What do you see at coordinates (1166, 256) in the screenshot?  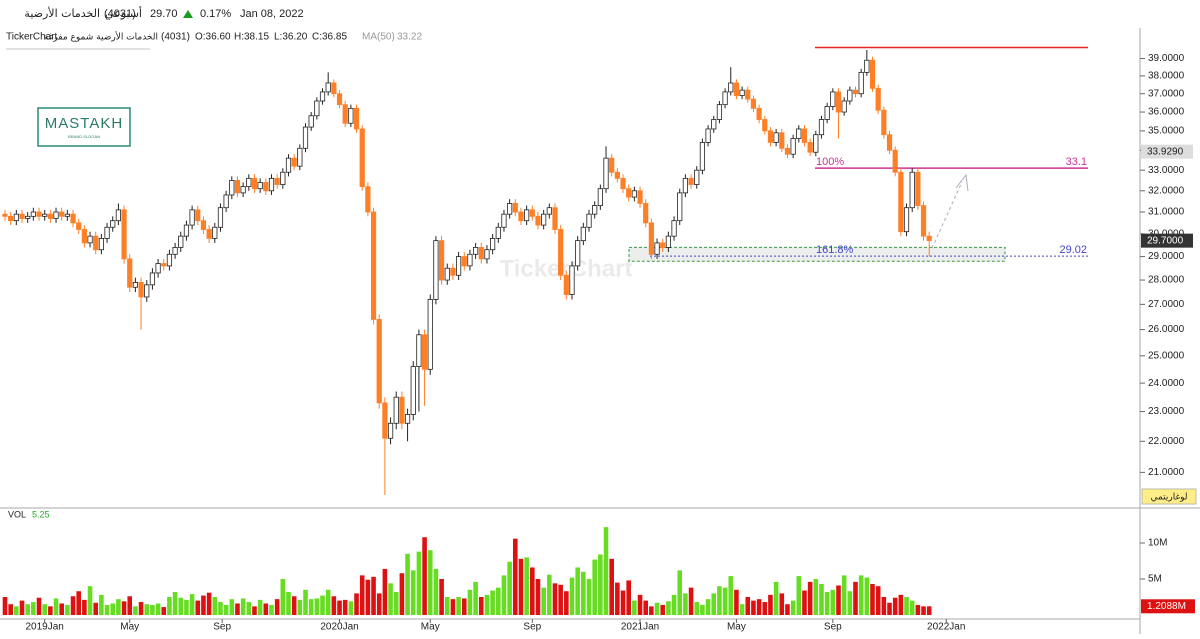 I see `y-tick-label: 29.0000` at bounding box center [1166, 256].